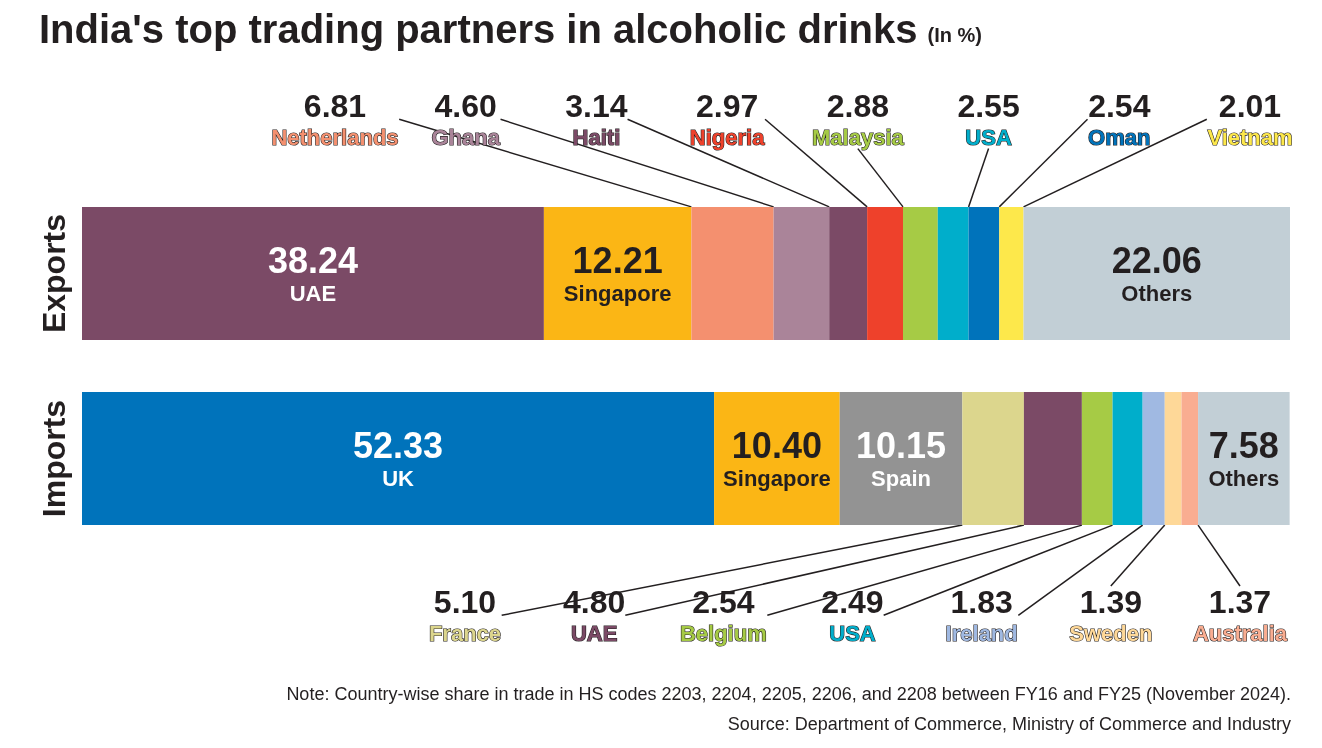 This screenshot has height=748, width=1322. What do you see at coordinates (954, 35) in the screenshot?
I see `chart-subtitle: (In %)` at bounding box center [954, 35].